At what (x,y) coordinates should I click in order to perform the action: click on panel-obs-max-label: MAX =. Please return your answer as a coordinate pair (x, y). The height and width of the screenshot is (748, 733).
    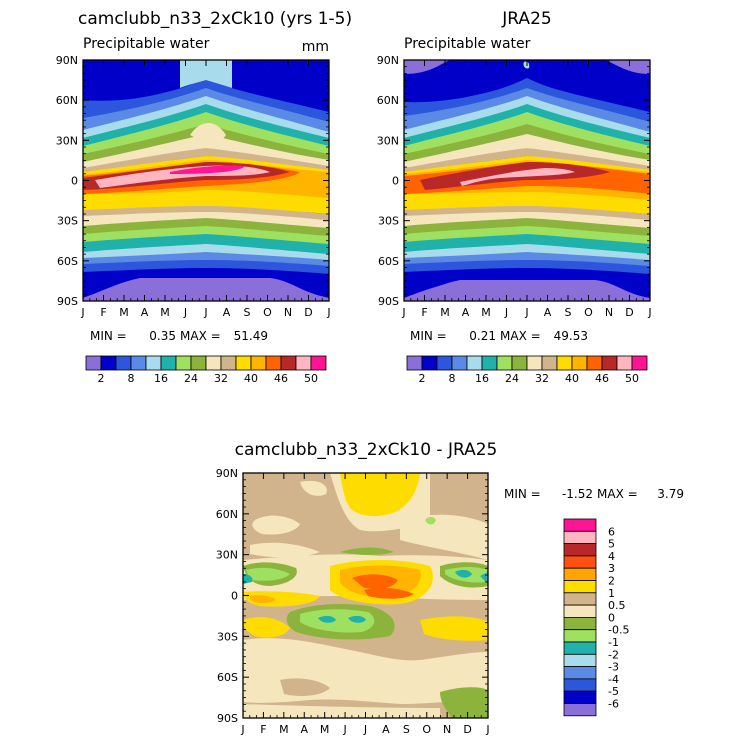
    Looking at the image, I should click on (520, 336).